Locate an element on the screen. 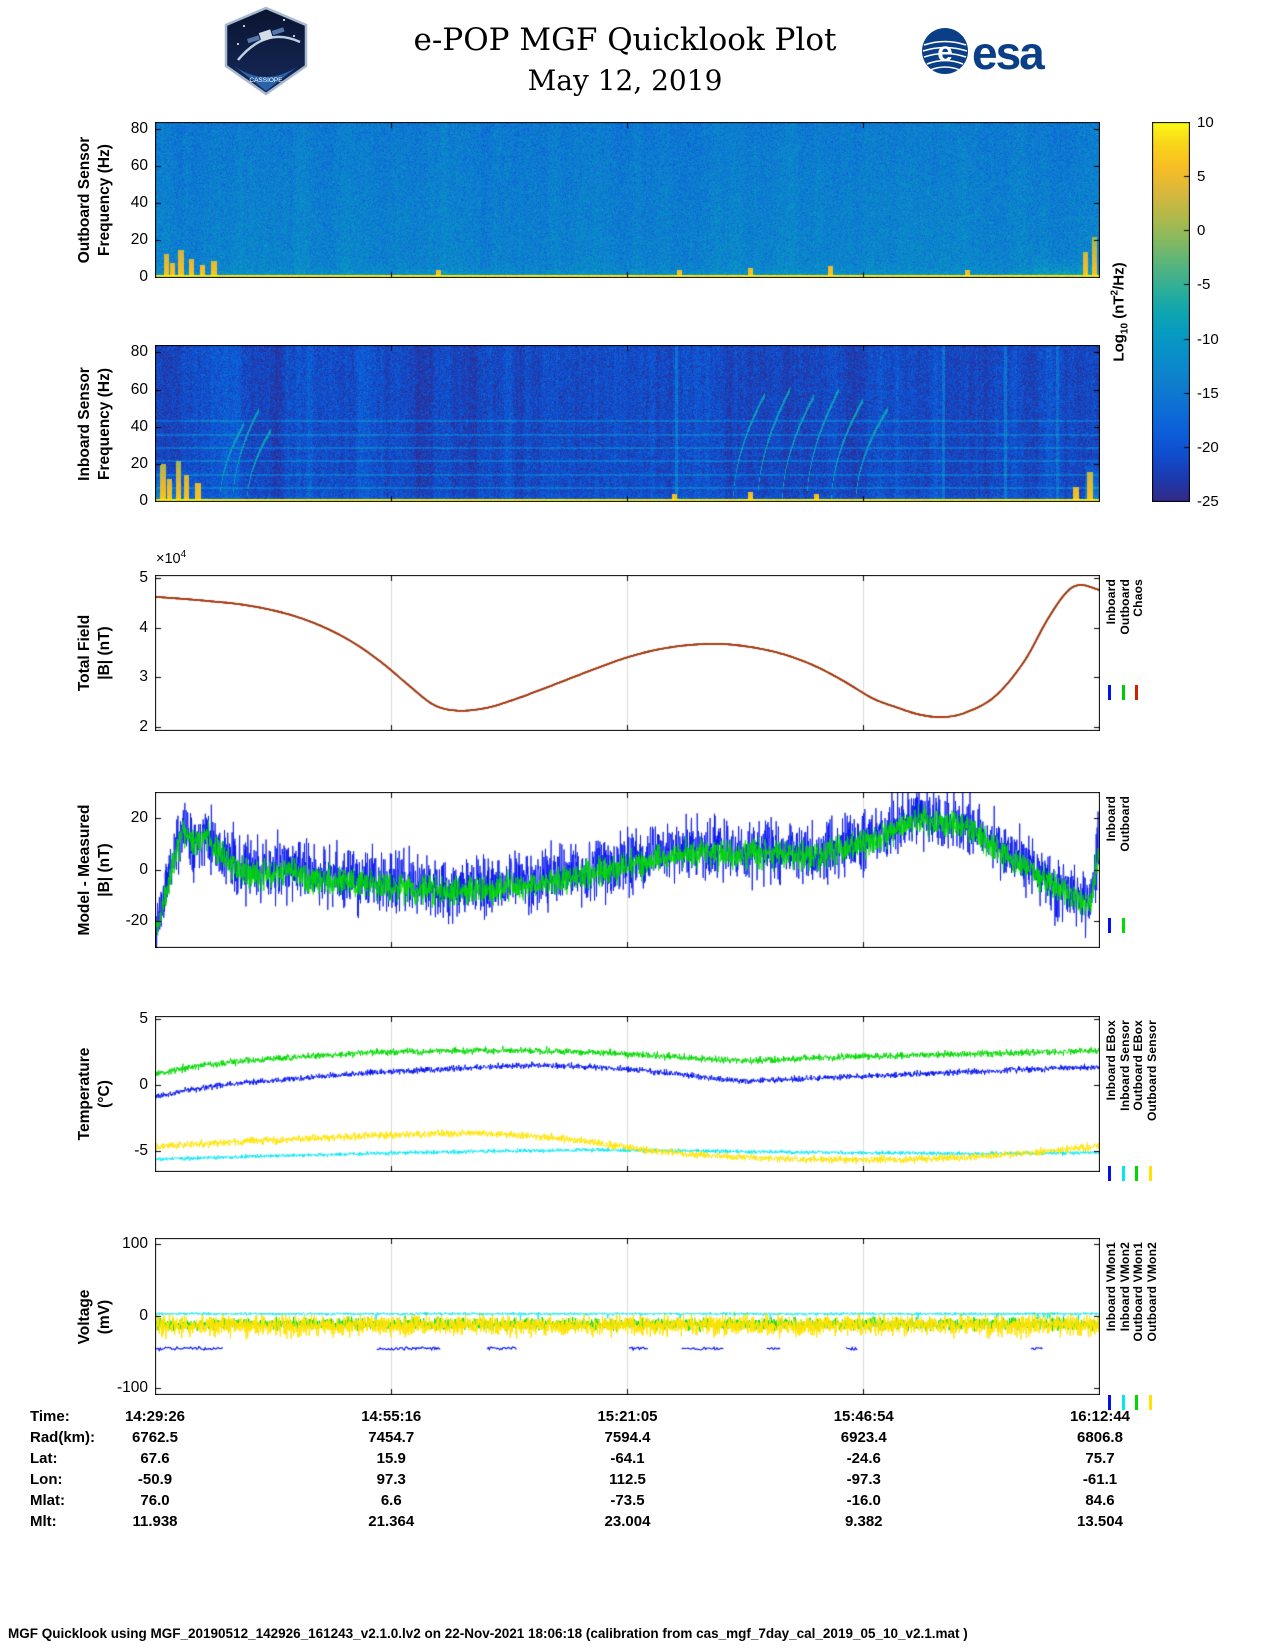  axis-row-value: 16:12:44 is located at coordinates (1100, 1416).